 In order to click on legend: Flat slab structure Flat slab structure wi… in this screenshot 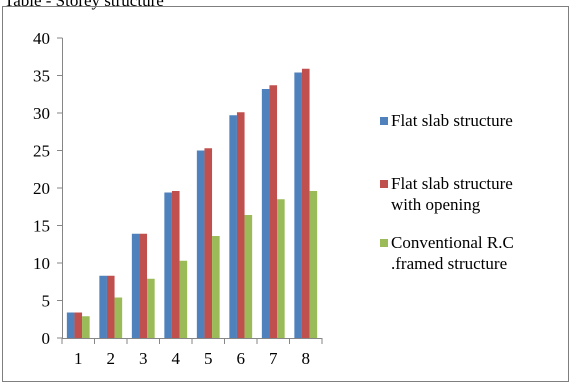, I will do `click(447, 192)`.